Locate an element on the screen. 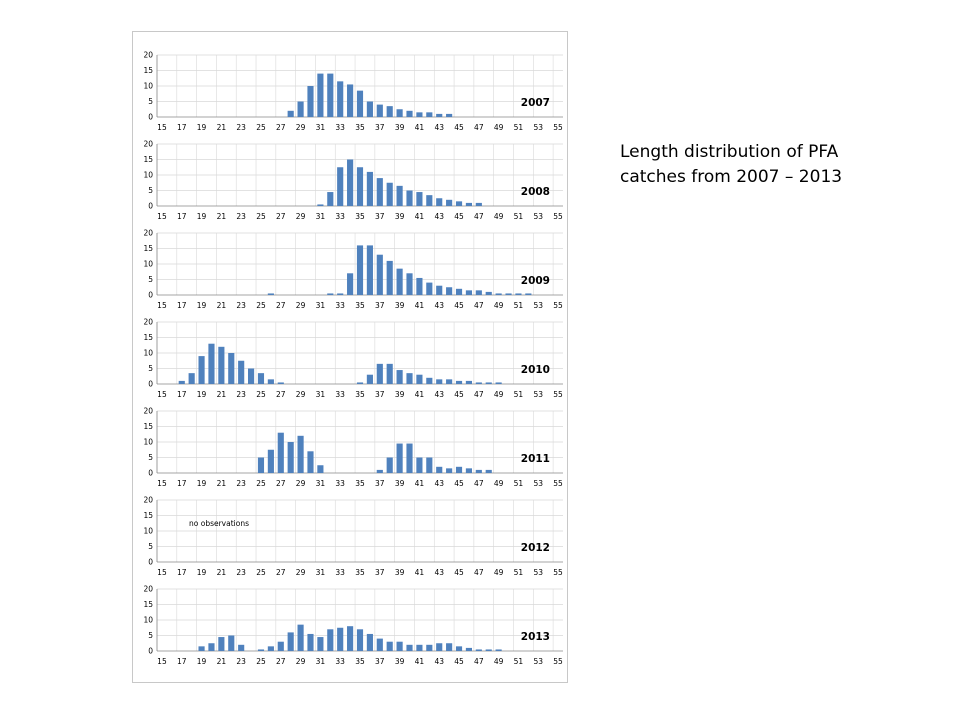  x-tick-label: 25 is located at coordinates (261, 572).